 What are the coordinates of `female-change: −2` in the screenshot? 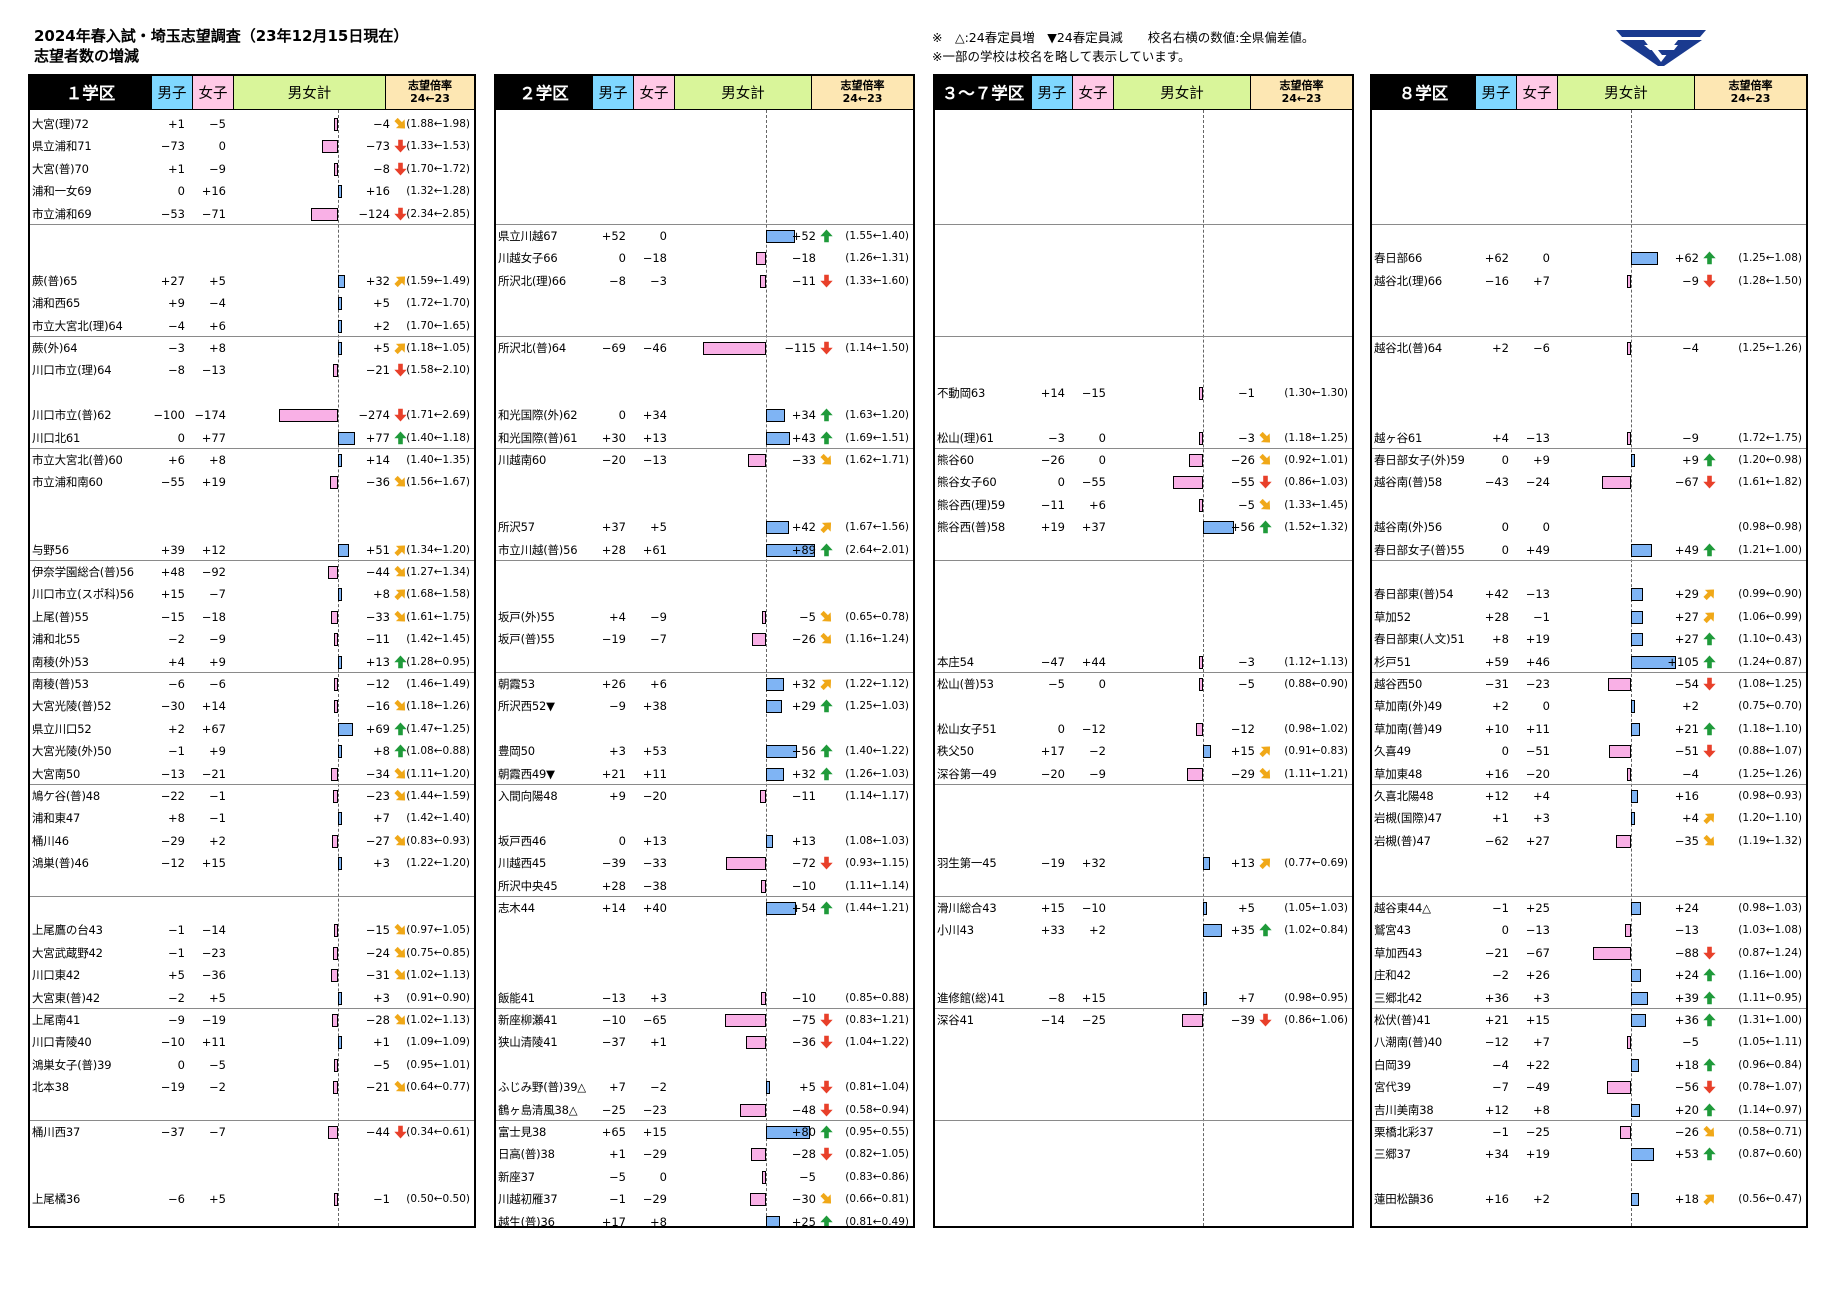 It's located at (1097, 751).